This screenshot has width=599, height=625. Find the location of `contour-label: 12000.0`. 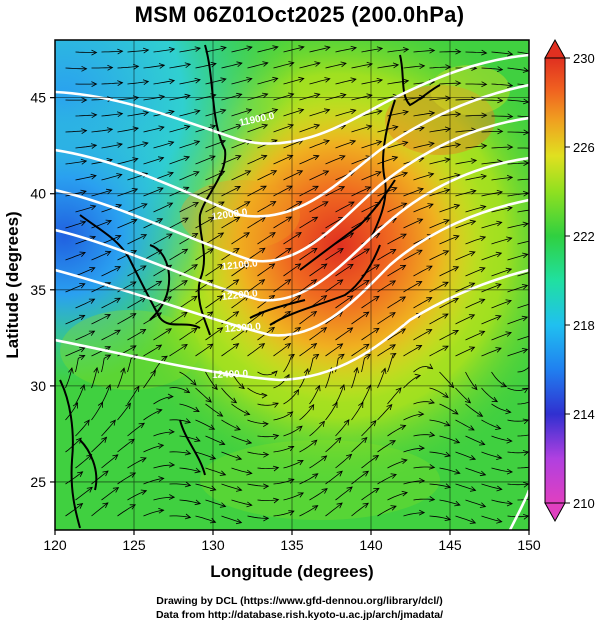

contour-label: 12000.0 is located at coordinates (230, 215).